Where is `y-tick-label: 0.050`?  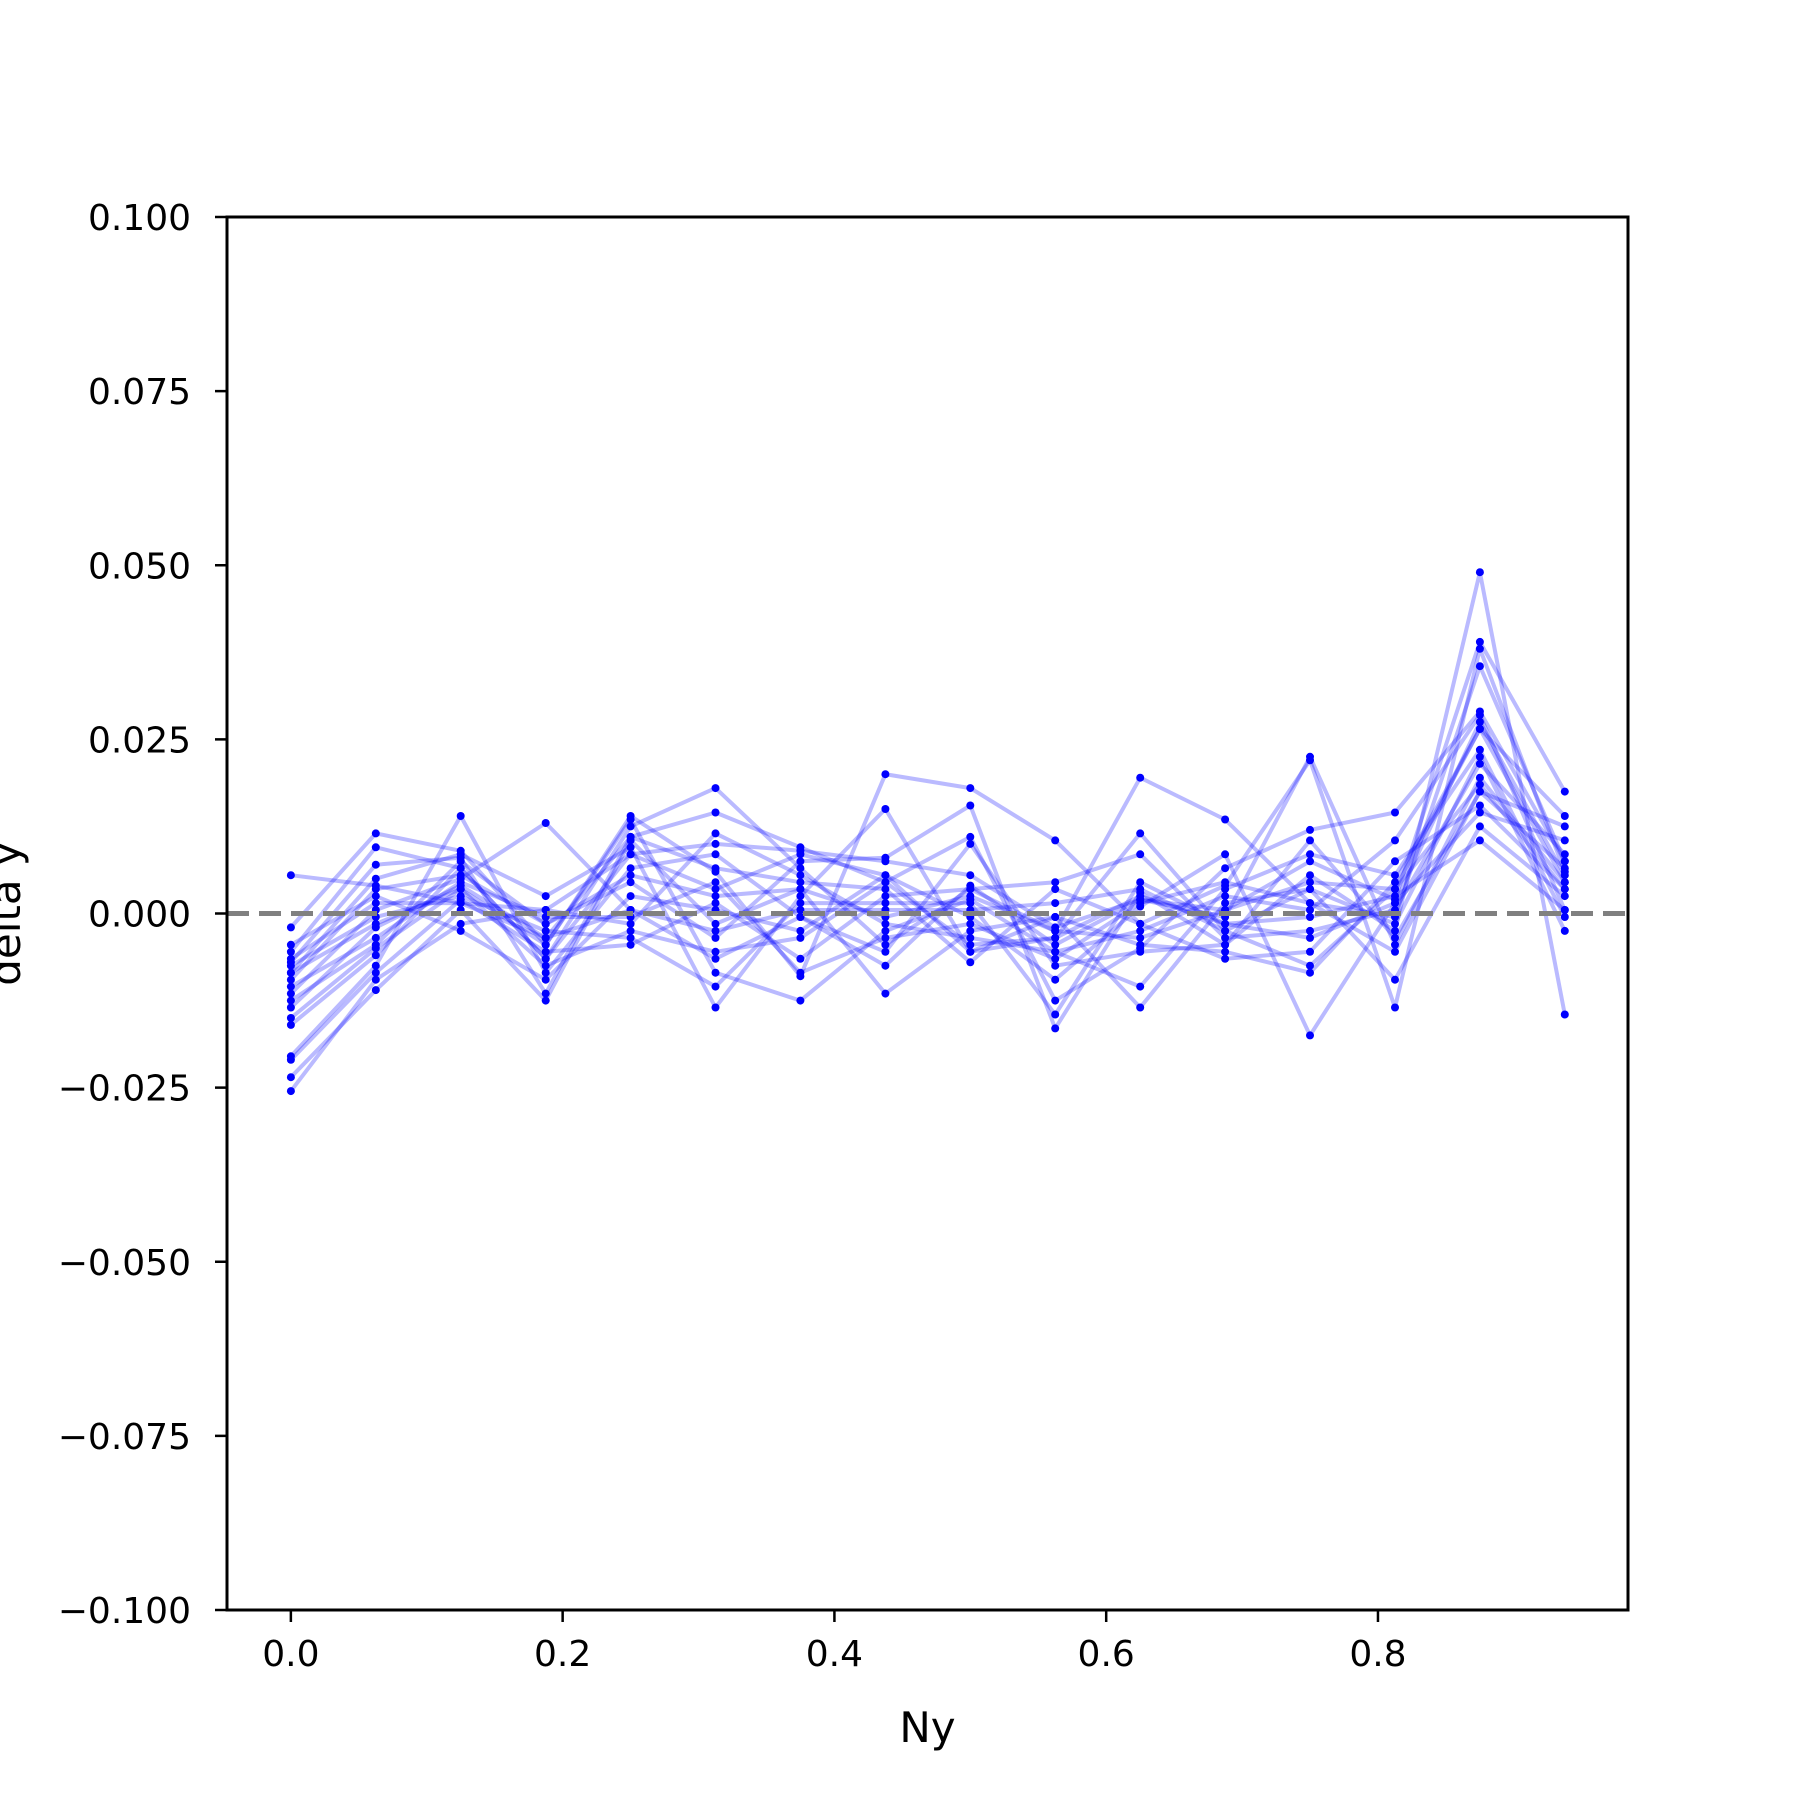 y-tick-label: 0.050 is located at coordinates (139, 566).